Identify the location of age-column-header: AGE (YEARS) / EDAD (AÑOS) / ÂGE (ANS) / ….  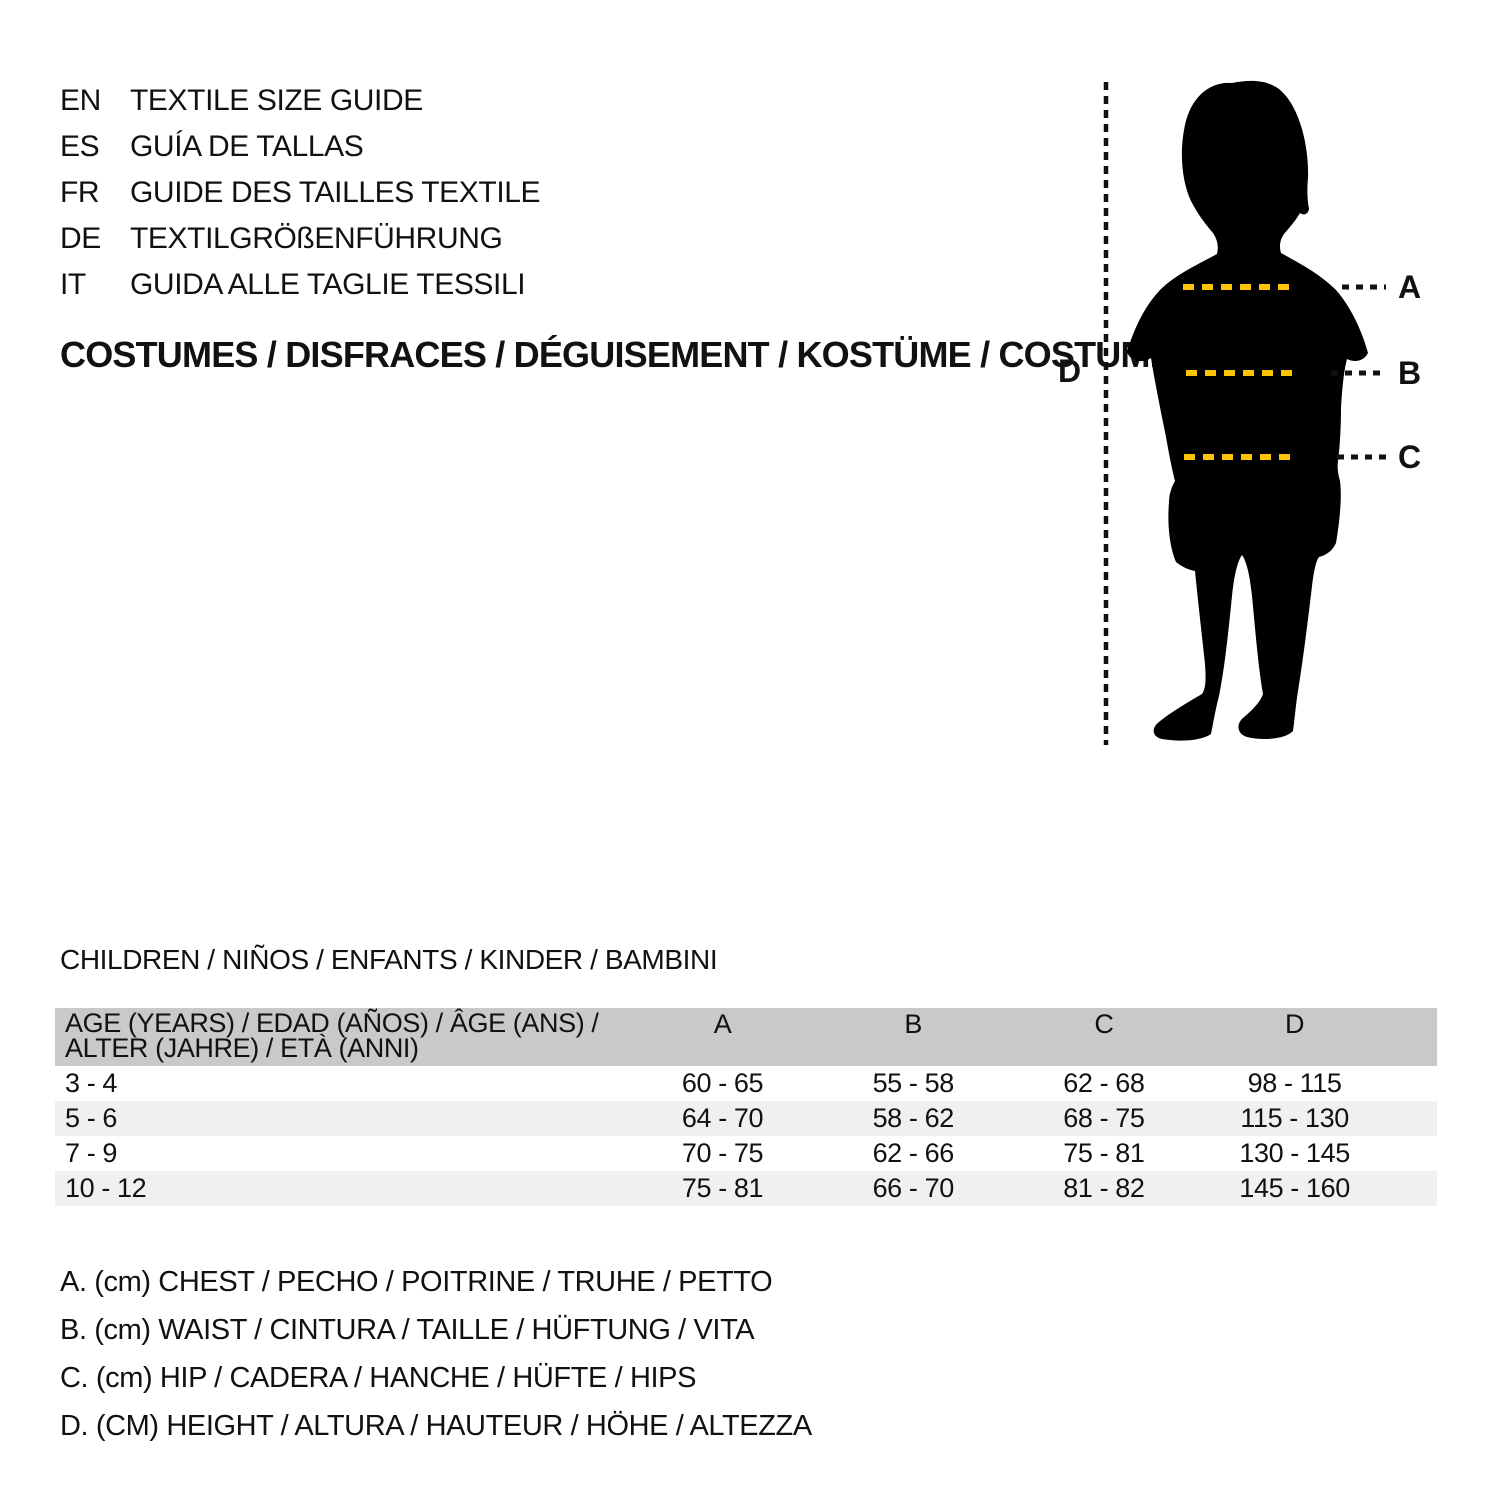
(341, 1035).